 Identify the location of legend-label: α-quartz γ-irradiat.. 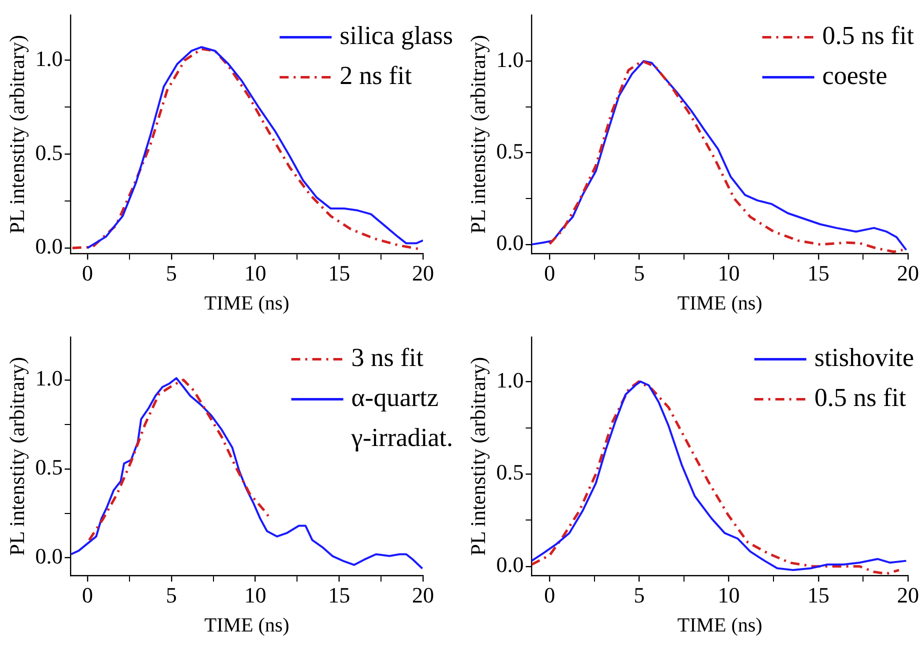
(402, 417).